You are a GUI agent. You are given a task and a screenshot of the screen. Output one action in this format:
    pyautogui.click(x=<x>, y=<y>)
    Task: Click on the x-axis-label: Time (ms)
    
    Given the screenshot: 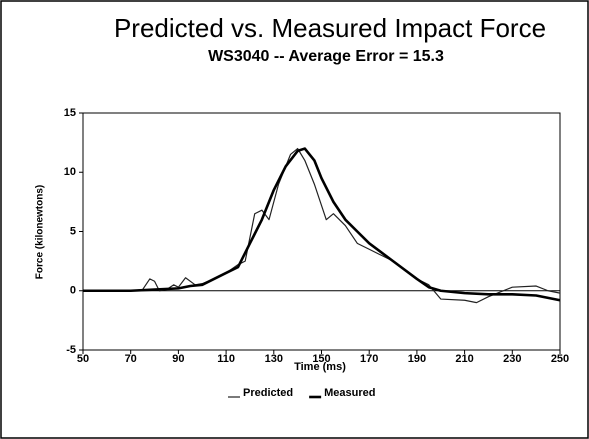 What is the action you would take?
    pyautogui.click(x=320, y=367)
    